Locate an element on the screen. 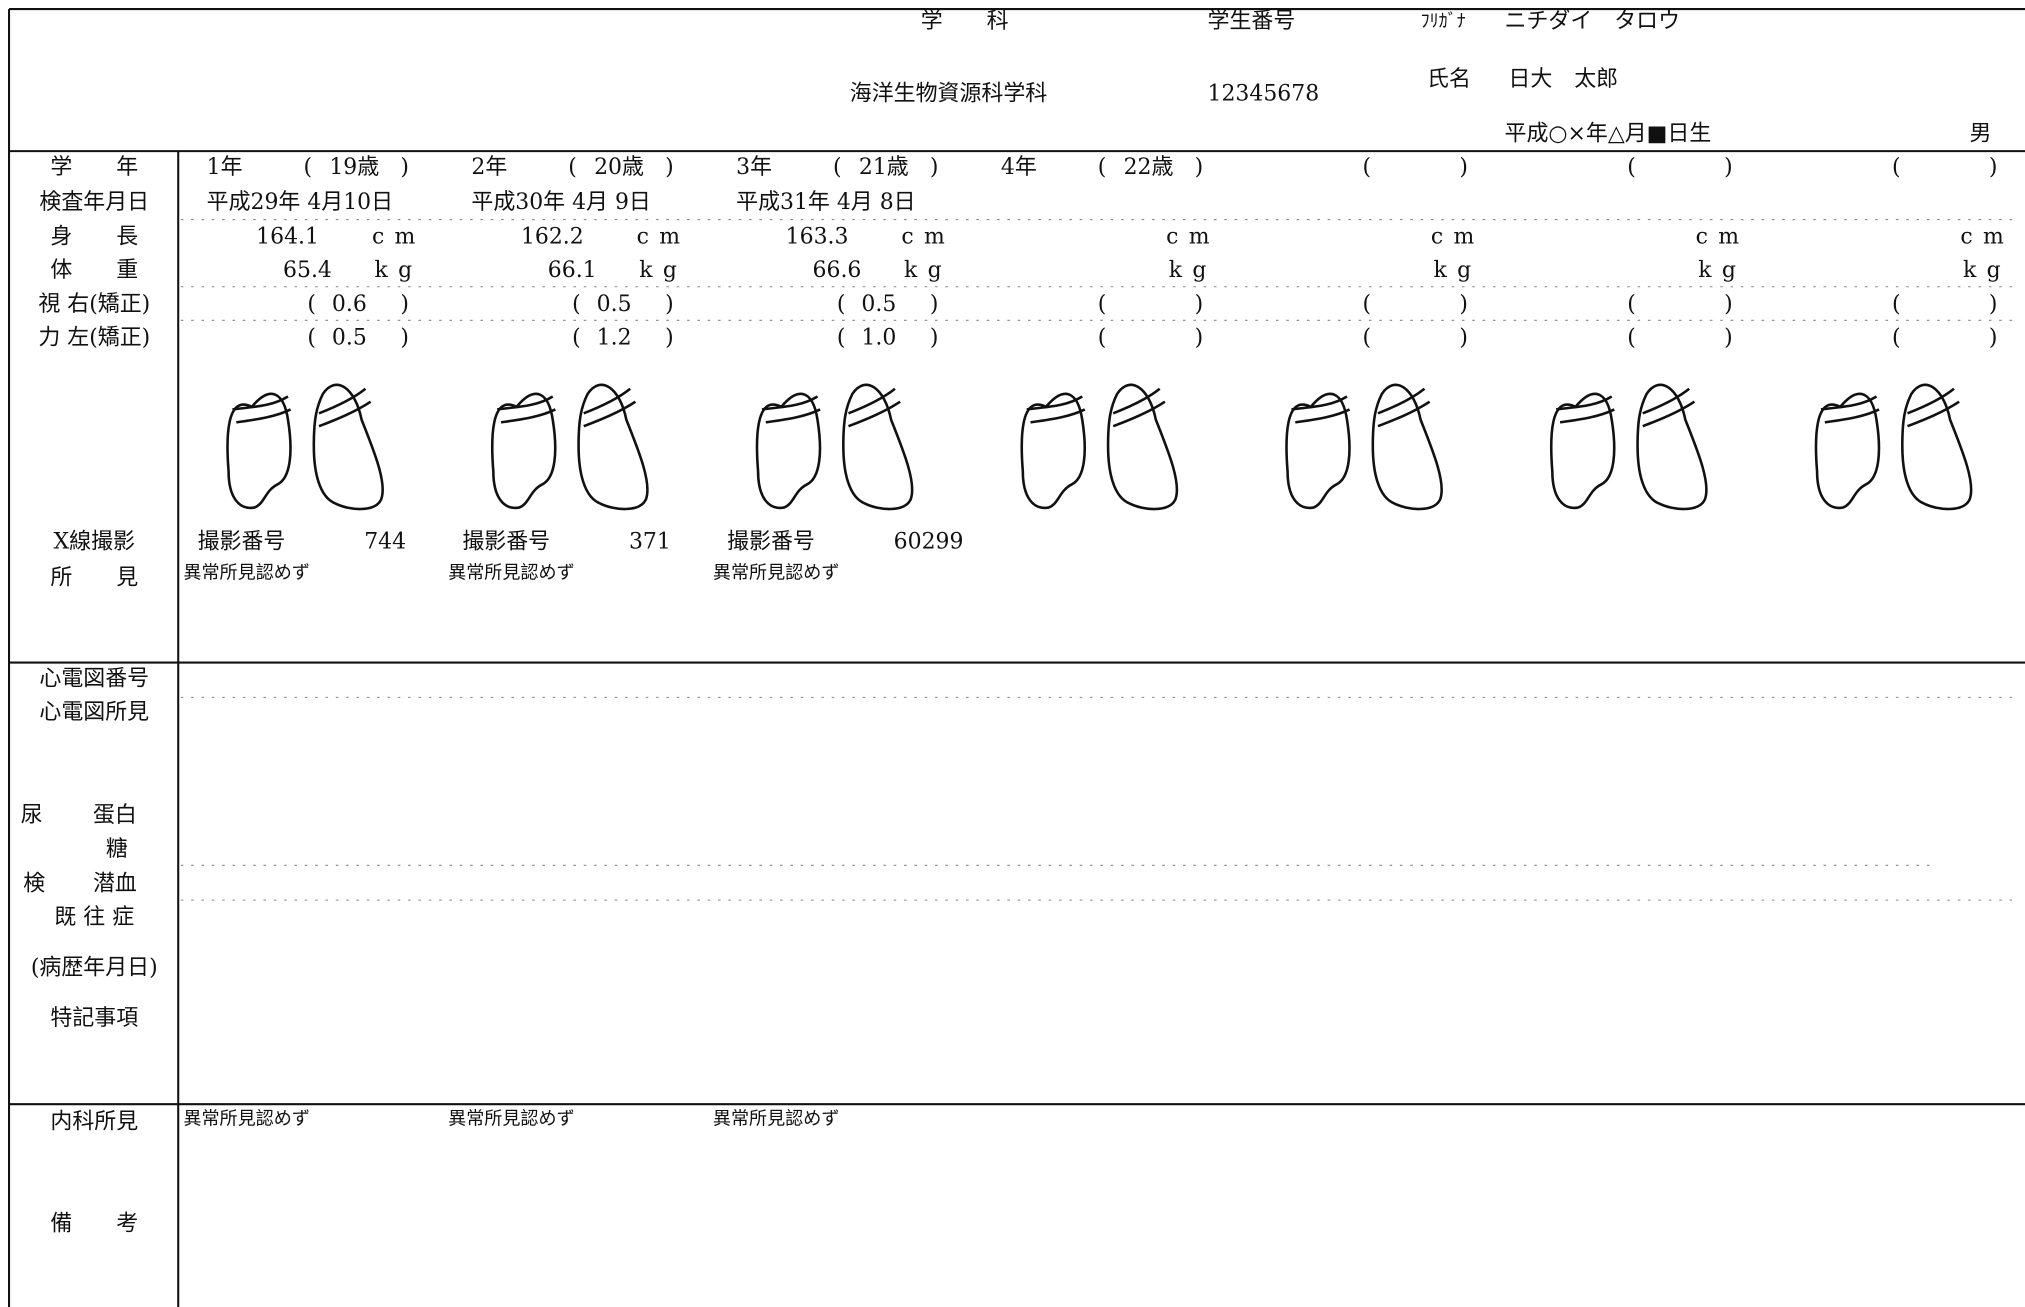  row-label: 尿 is located at coordinates (32, 815).